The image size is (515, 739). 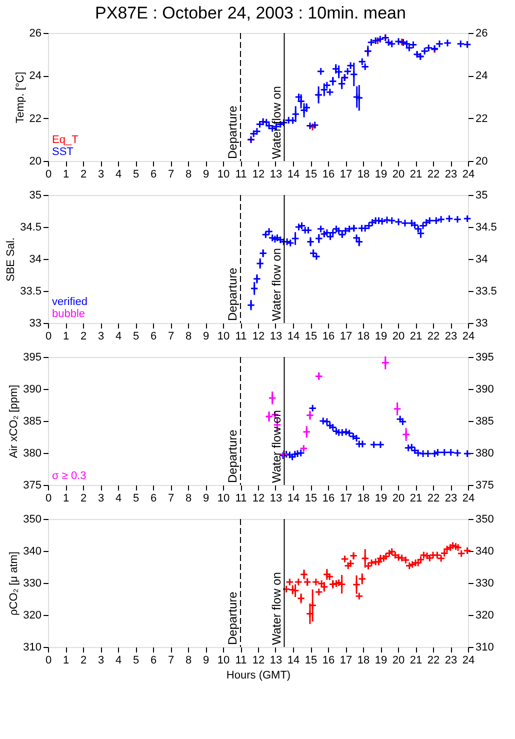 What do you see at coordinates (14, 421) in the screenshot?
I see `y-axis-title: Air xCO₂ [ppm]` at bounding box center [14, 421].